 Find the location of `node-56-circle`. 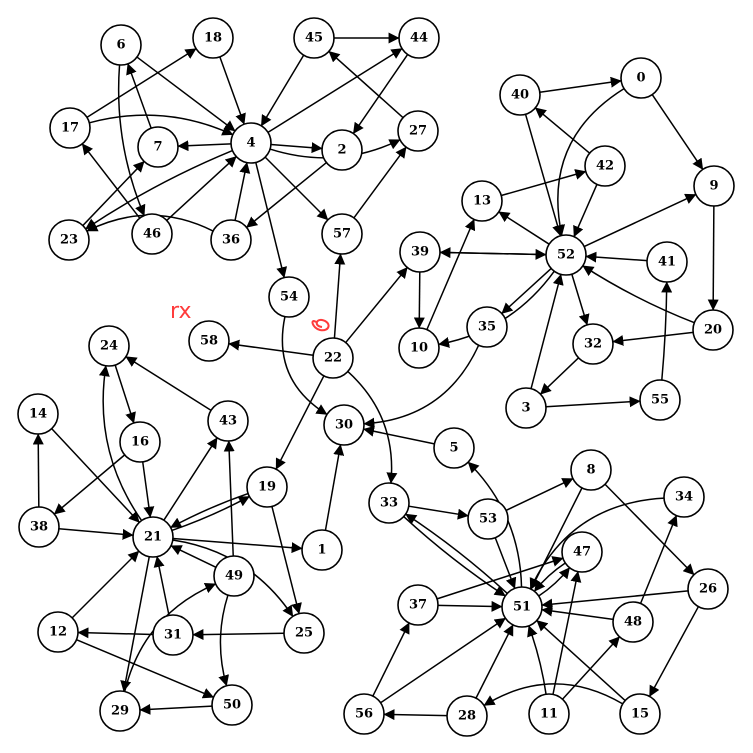

node-56-circle is located at coordinates (364, 714).